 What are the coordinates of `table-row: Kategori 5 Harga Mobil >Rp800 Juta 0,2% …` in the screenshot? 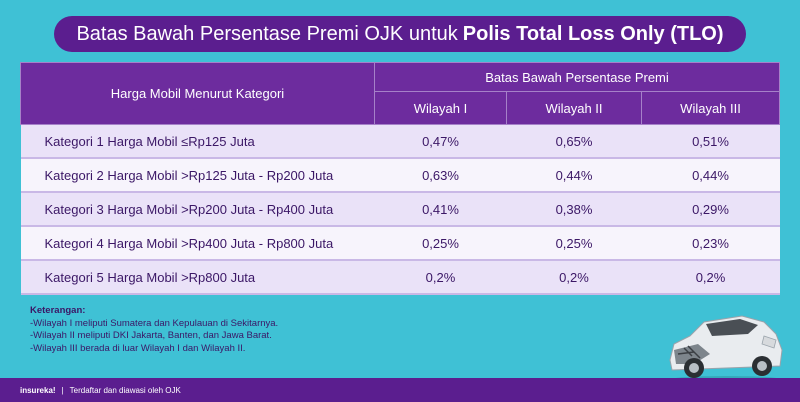 It's located at (400, 277).